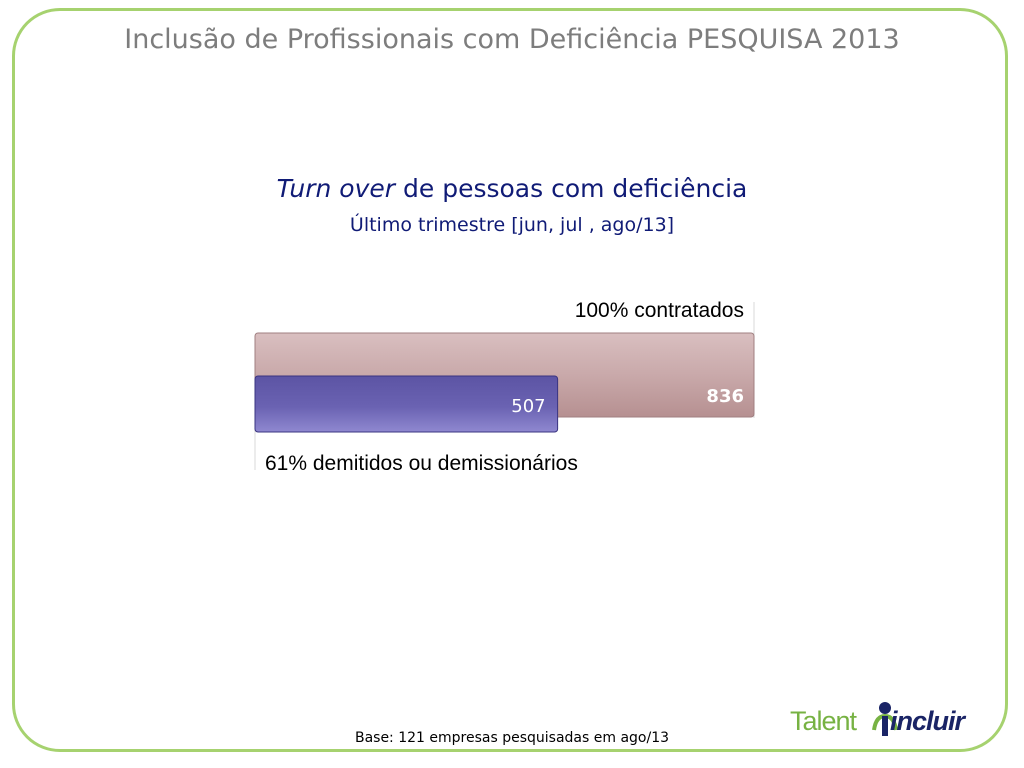 This screenshot has height=768, width=1024. Describe the element at coordinates (406, 404) in the screenshot. I see `bar-demitidos` at that location.